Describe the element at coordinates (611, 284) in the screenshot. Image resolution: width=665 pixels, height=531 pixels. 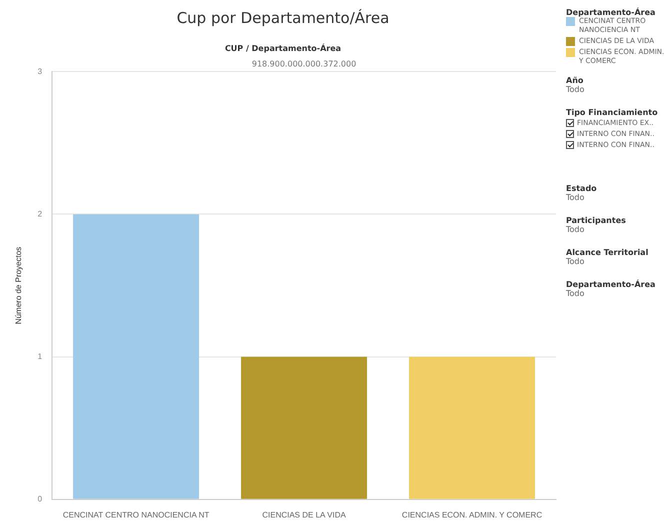
I see `text: Departamento-Área` at that location.